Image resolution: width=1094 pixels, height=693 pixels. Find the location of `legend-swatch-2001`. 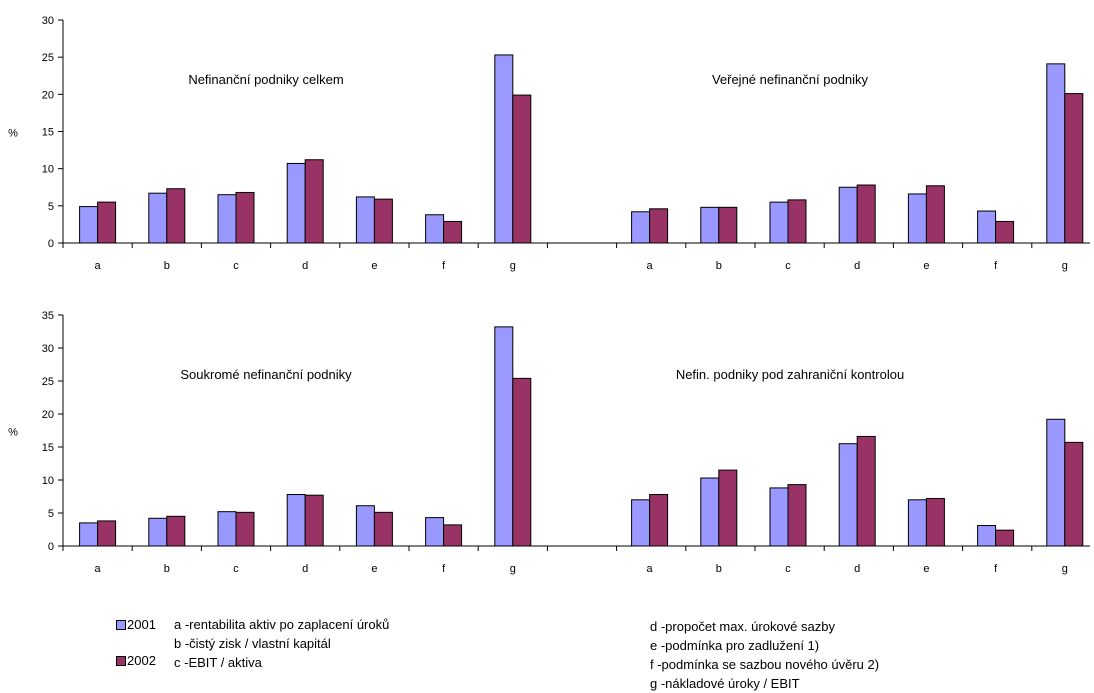

legend-swatch-2001 is located at coordinates (121, 625).